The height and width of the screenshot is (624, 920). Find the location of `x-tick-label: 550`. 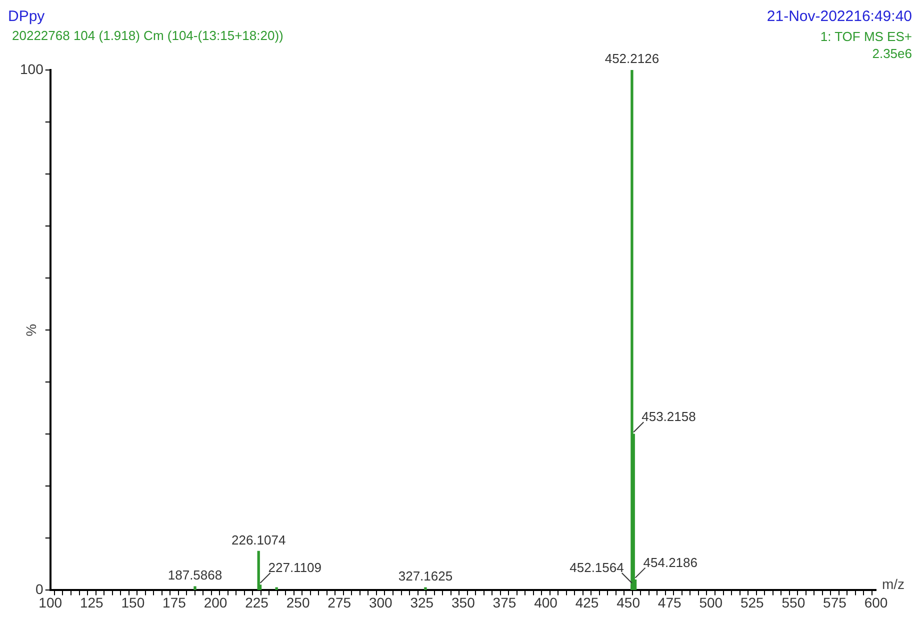

x-tick-label: 550 is located at coordinates (794, 602).